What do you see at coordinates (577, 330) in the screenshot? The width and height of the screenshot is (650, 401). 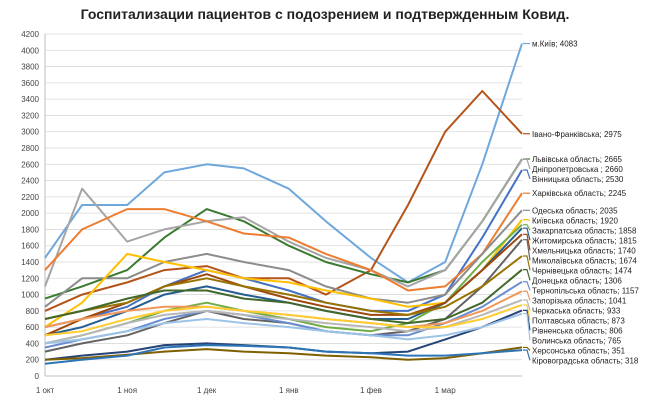 I see `series-end-label: Рівненська область; 806` at bounding box center [577, 330].